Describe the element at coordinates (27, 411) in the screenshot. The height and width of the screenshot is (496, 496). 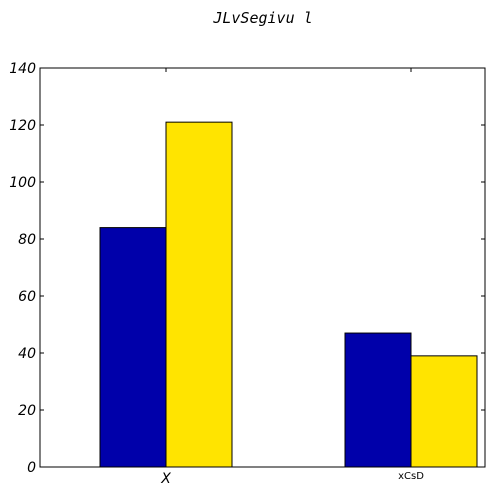
I see `y-tick-label: 20` at that location.